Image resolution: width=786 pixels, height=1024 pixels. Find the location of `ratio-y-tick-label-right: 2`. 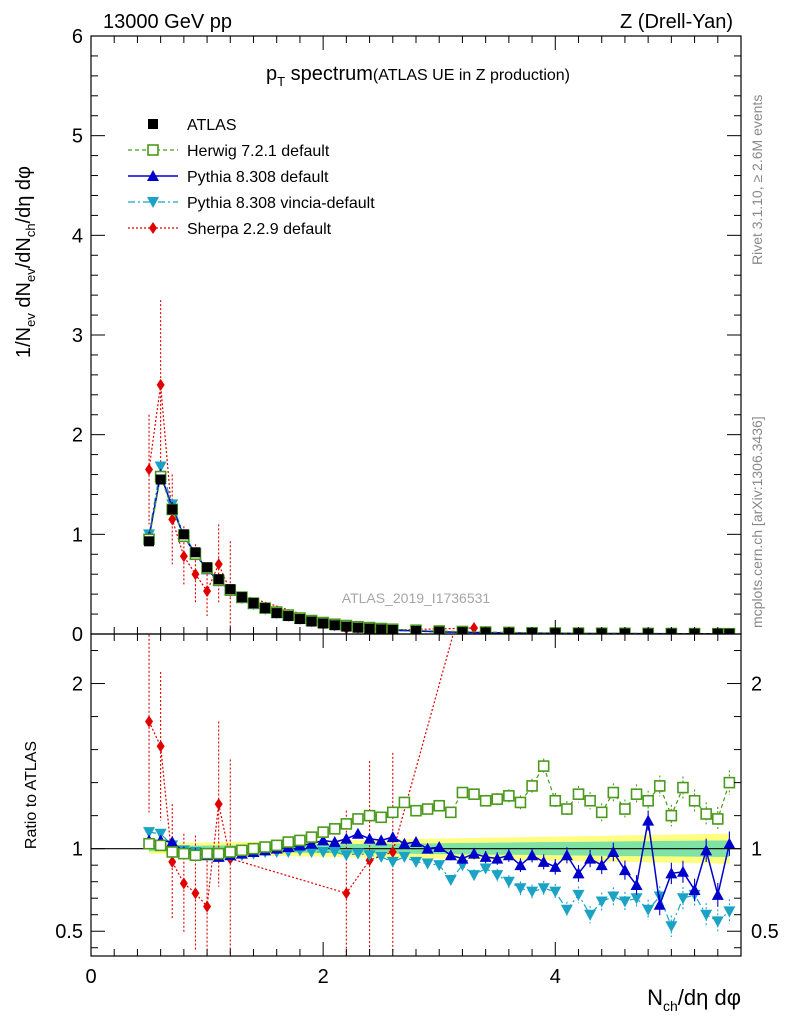

ratio-y-tick-label-right: 2 is located at coordinates (756, 685).